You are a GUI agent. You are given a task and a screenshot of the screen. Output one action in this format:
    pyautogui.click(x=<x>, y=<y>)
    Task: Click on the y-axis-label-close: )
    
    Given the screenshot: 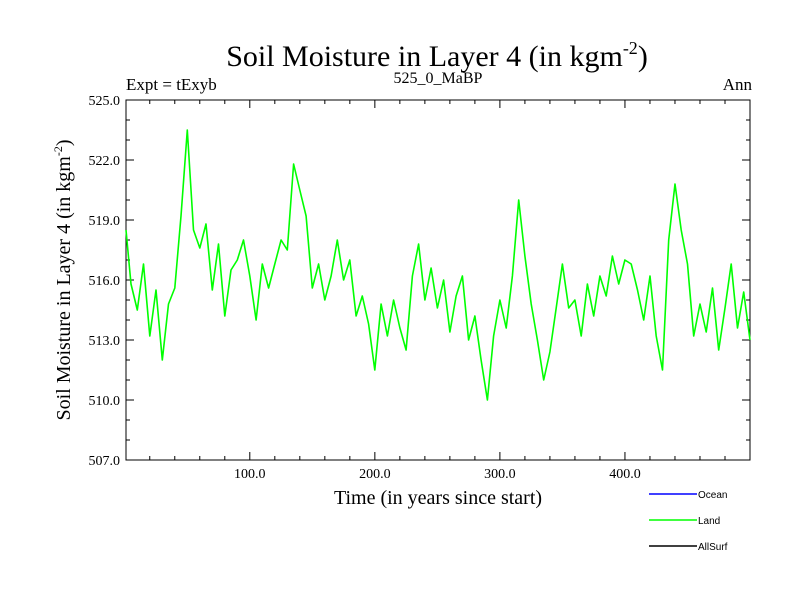 What is the action you would take?
    pyautogui.click(x=64, y=142)
    